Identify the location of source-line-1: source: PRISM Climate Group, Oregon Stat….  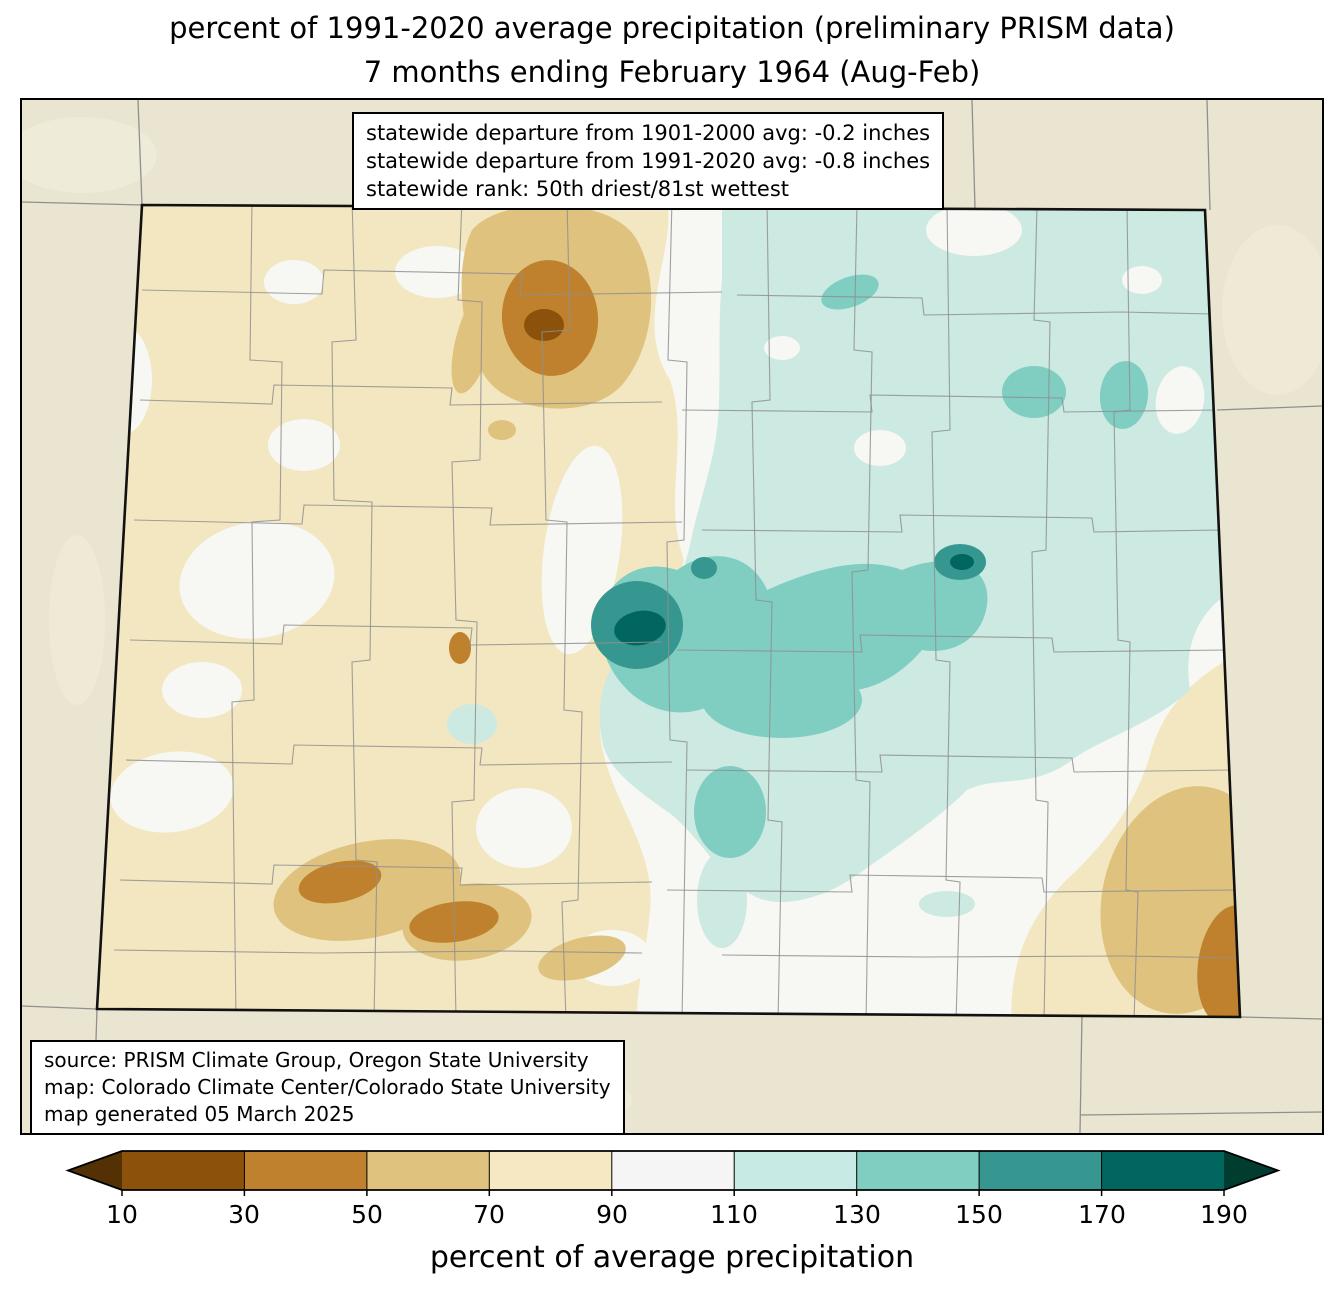
(316, 1060).